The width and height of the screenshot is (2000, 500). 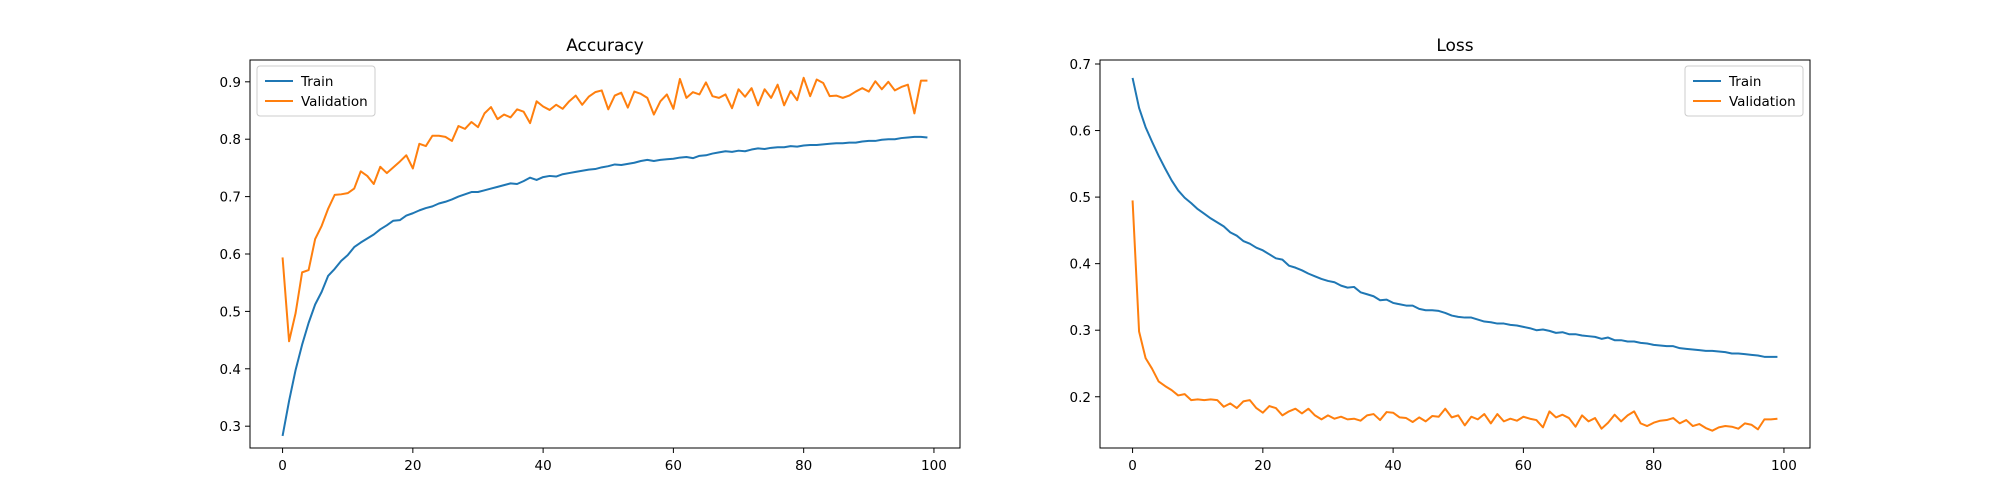 What do you see at coordinates (605, 46) in the screenshot?
I see `chart-title: Accuracy` at bounding box center [605, 46].